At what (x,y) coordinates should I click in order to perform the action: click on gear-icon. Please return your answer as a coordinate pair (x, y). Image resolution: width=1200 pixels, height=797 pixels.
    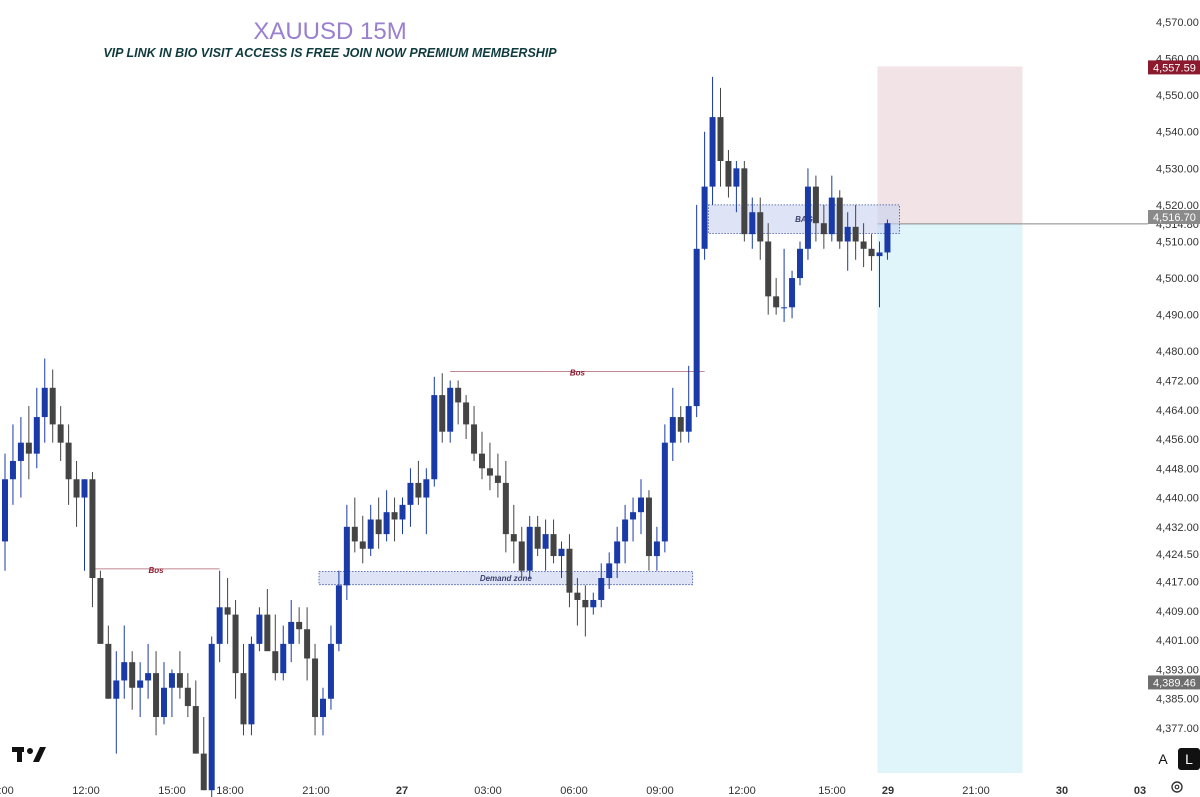
    Looking at the image, I should click on (1177, 787).